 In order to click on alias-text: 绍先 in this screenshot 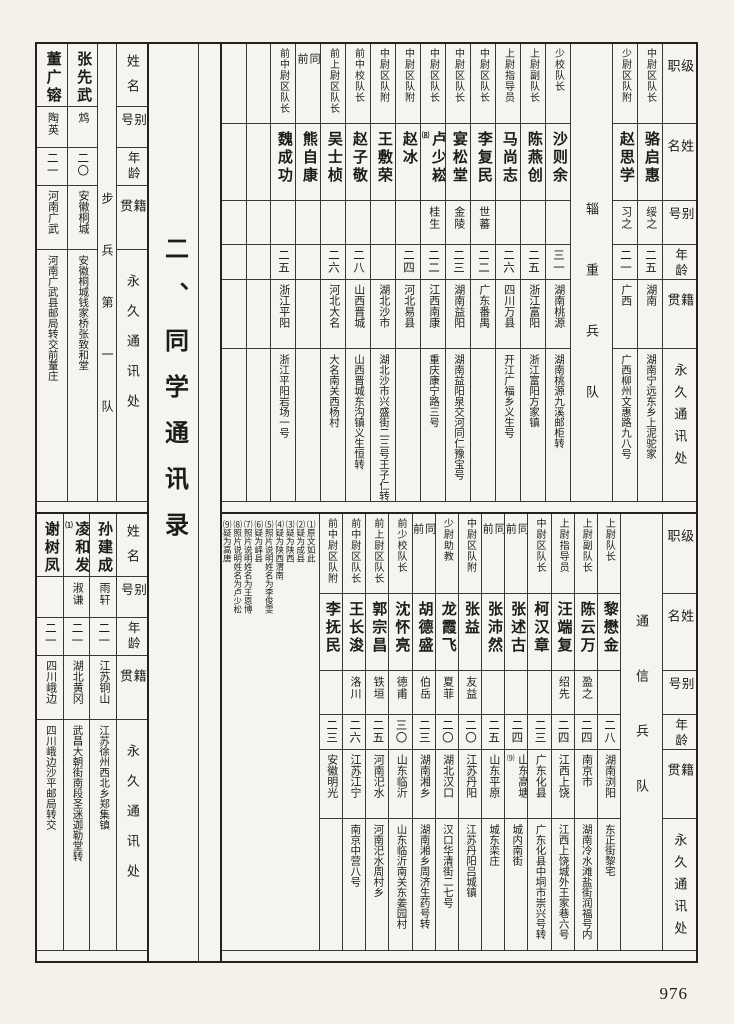, I will do `click(563, 688)`.